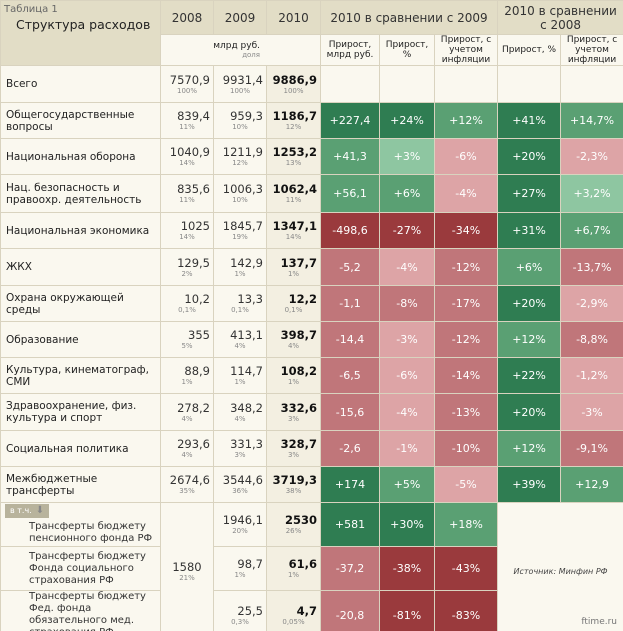  Describe the element at coordinates (240, 237) in the screenshot. I see `share-2009: 19%` at that location.